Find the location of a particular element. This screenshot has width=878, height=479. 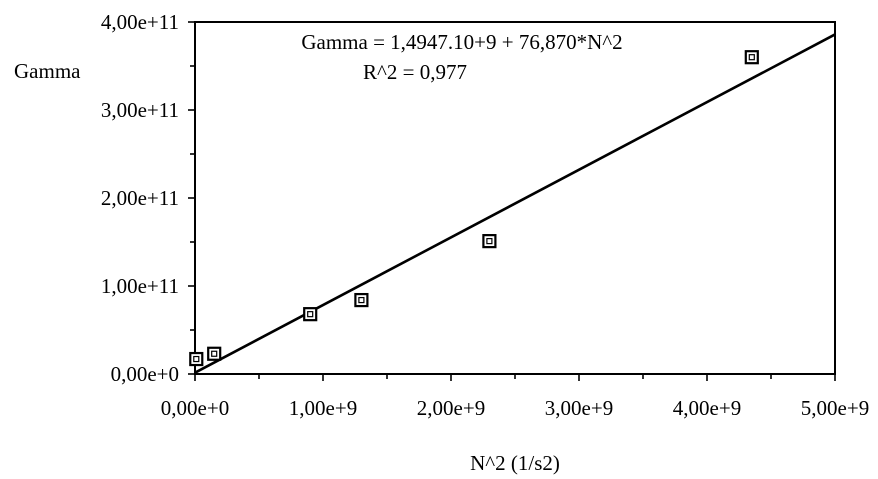

x-tick-label: 1,00e+9 is located at coordinates (323, 408).